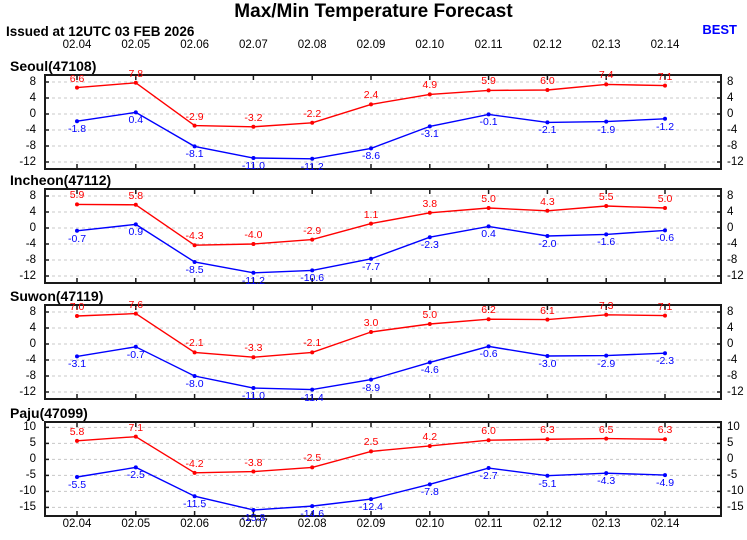 This screenshot has width=747, height=540. I want to click on y-axis-label-right: 0, so click(730, 228).